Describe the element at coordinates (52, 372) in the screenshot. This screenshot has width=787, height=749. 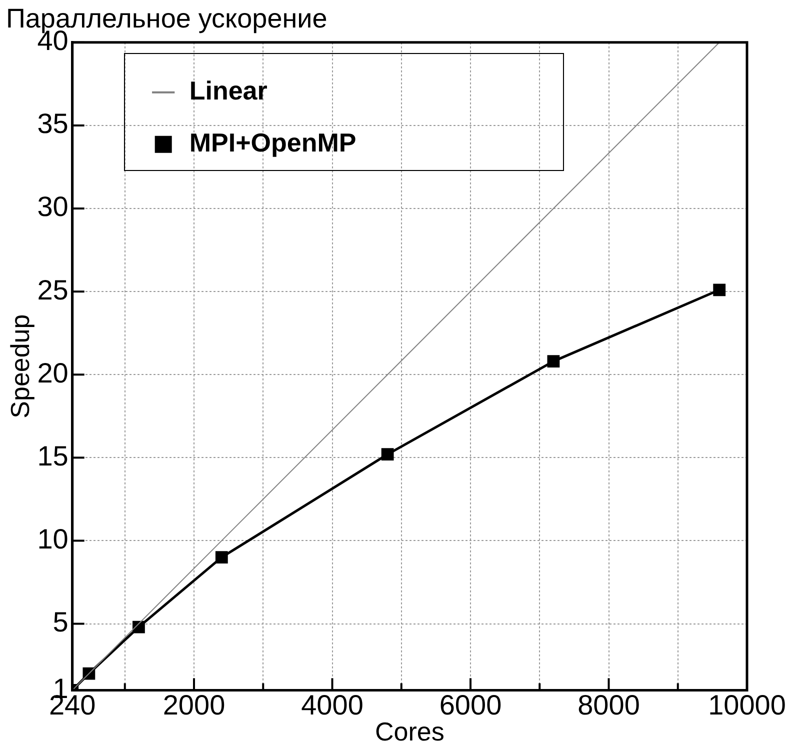
I see `y-tick-label: 20` at that location.